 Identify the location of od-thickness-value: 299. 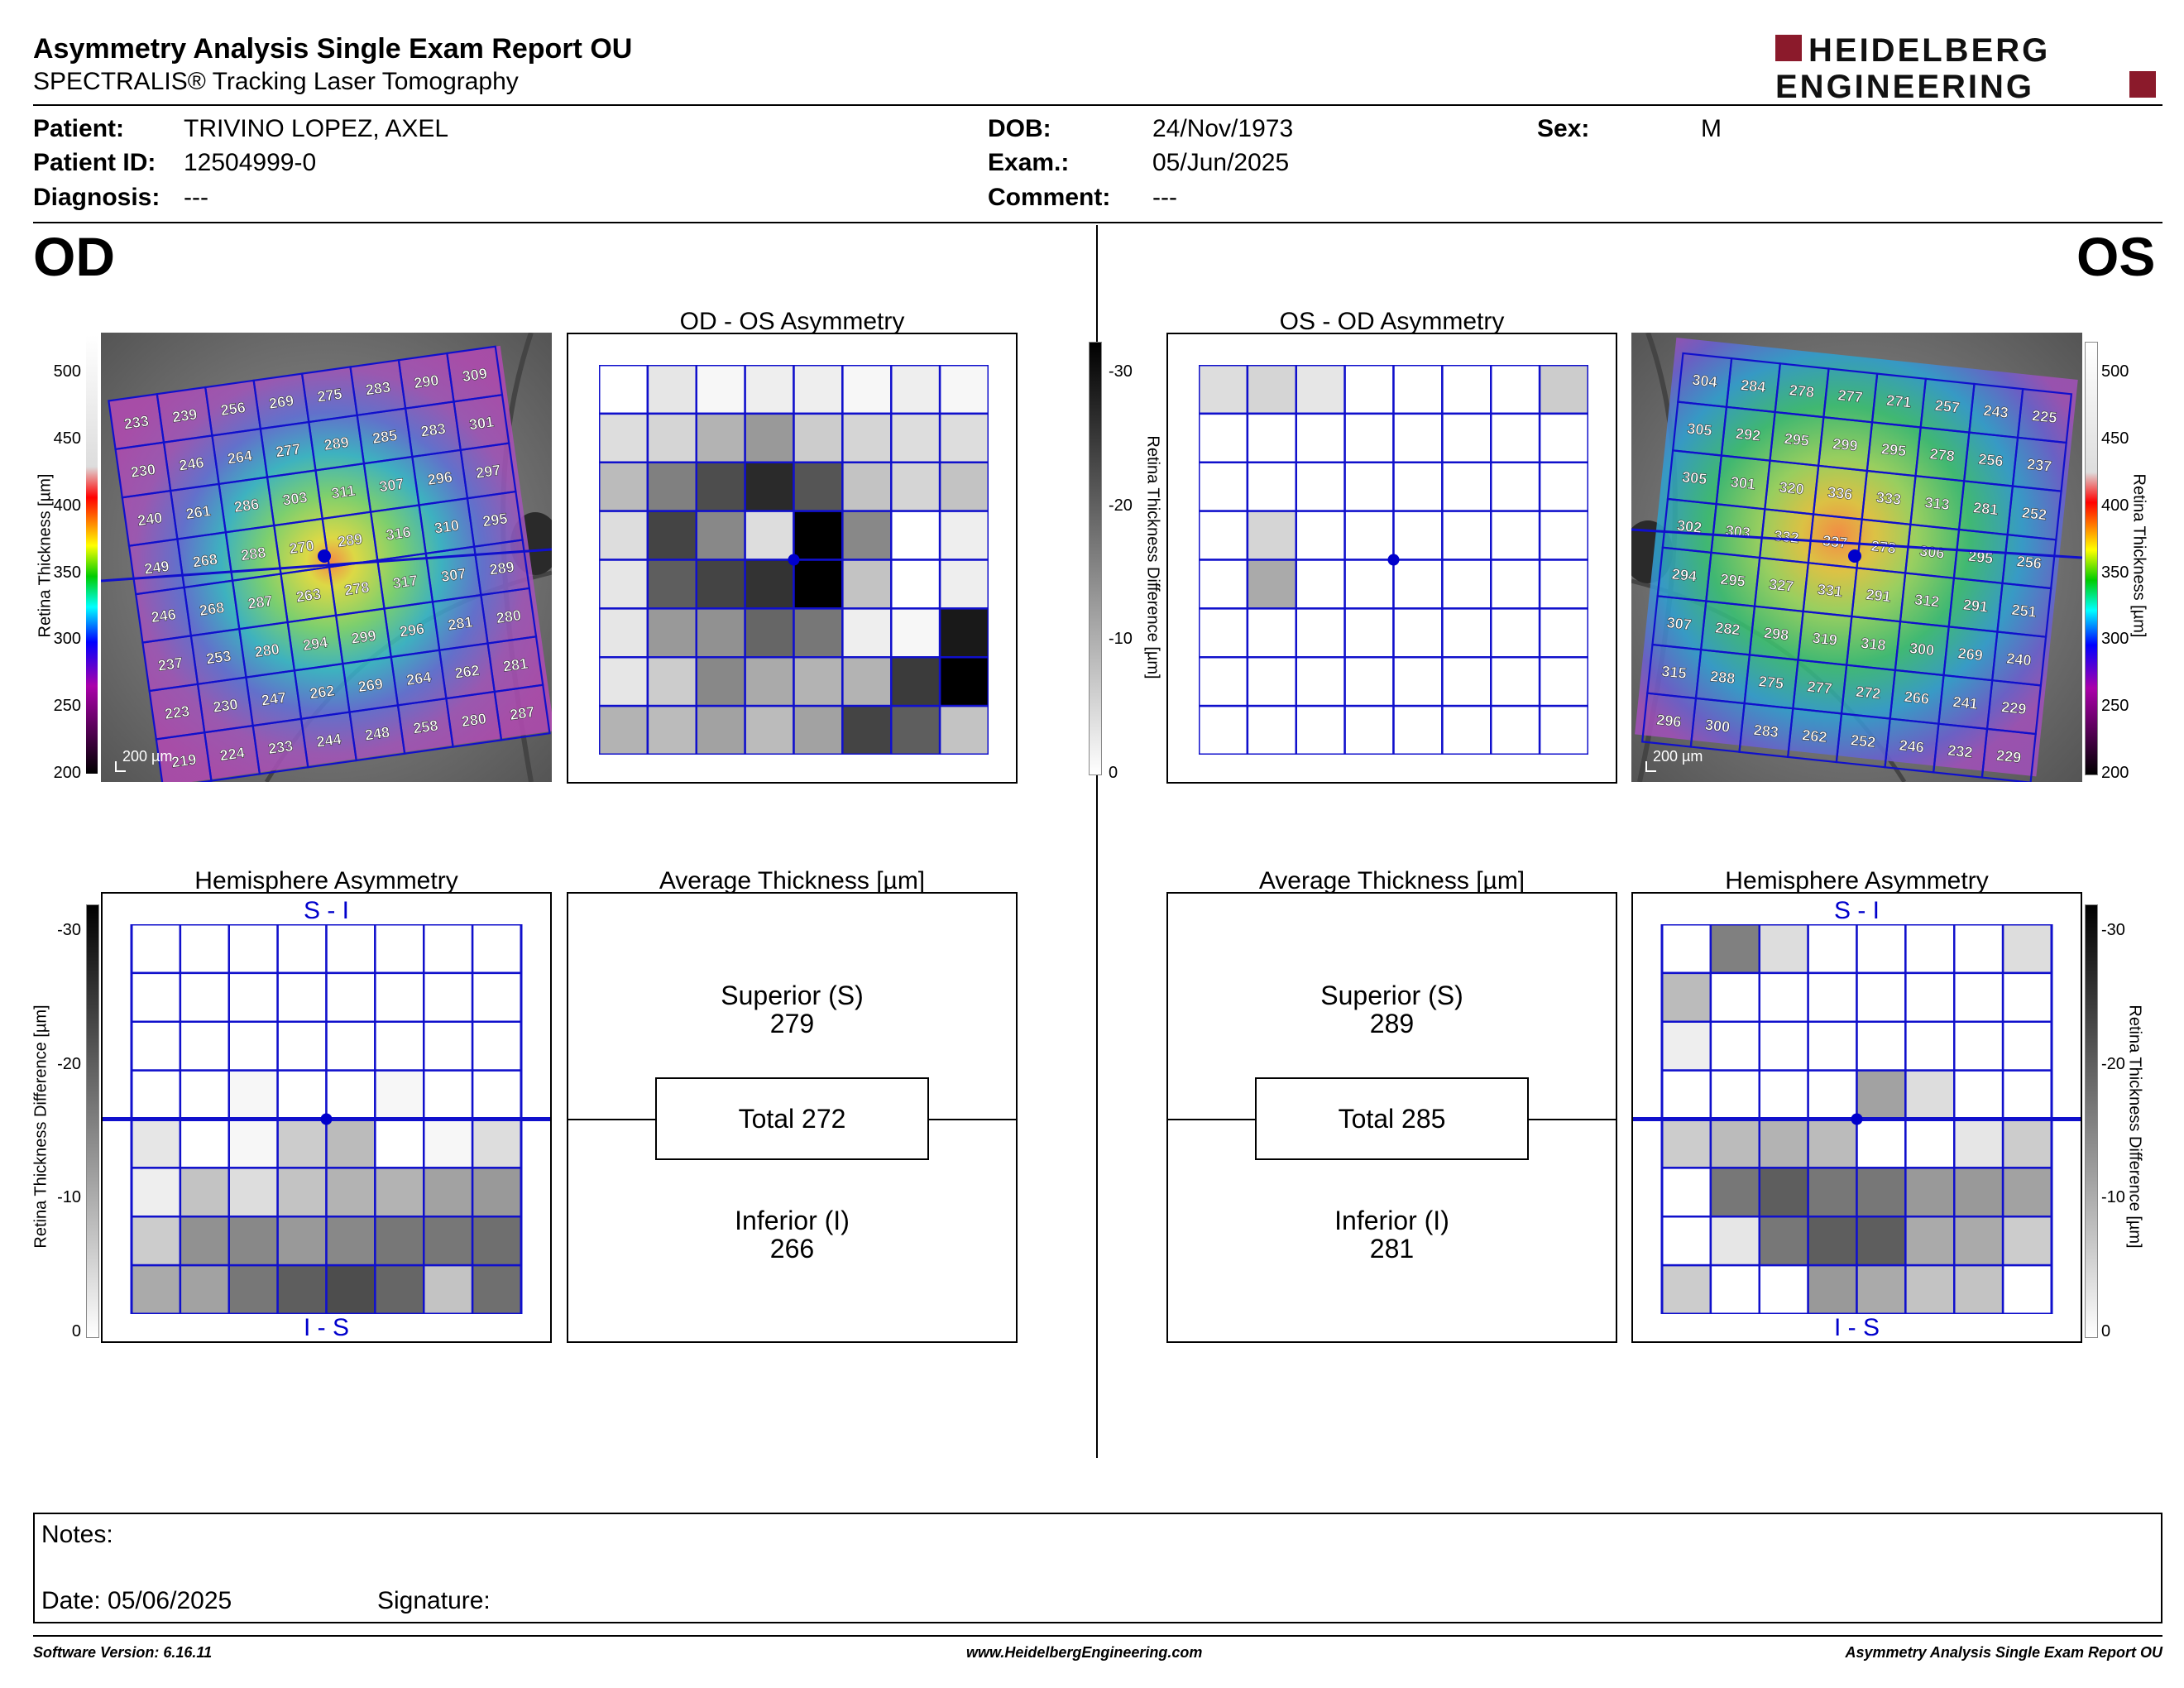
(363, 637).